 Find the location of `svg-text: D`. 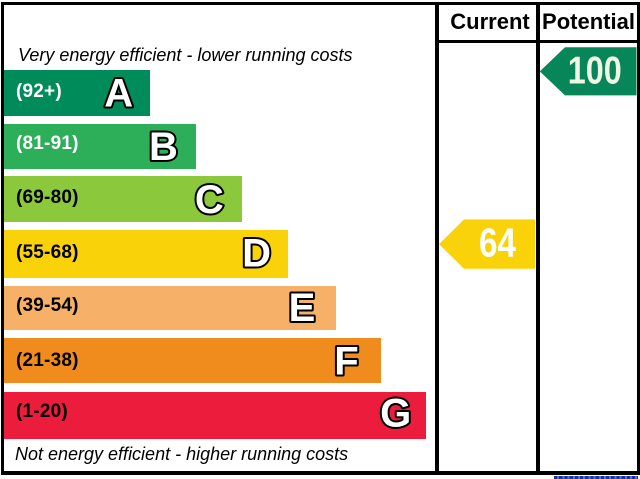

svg-text: D is located at coordinates (256, 254).